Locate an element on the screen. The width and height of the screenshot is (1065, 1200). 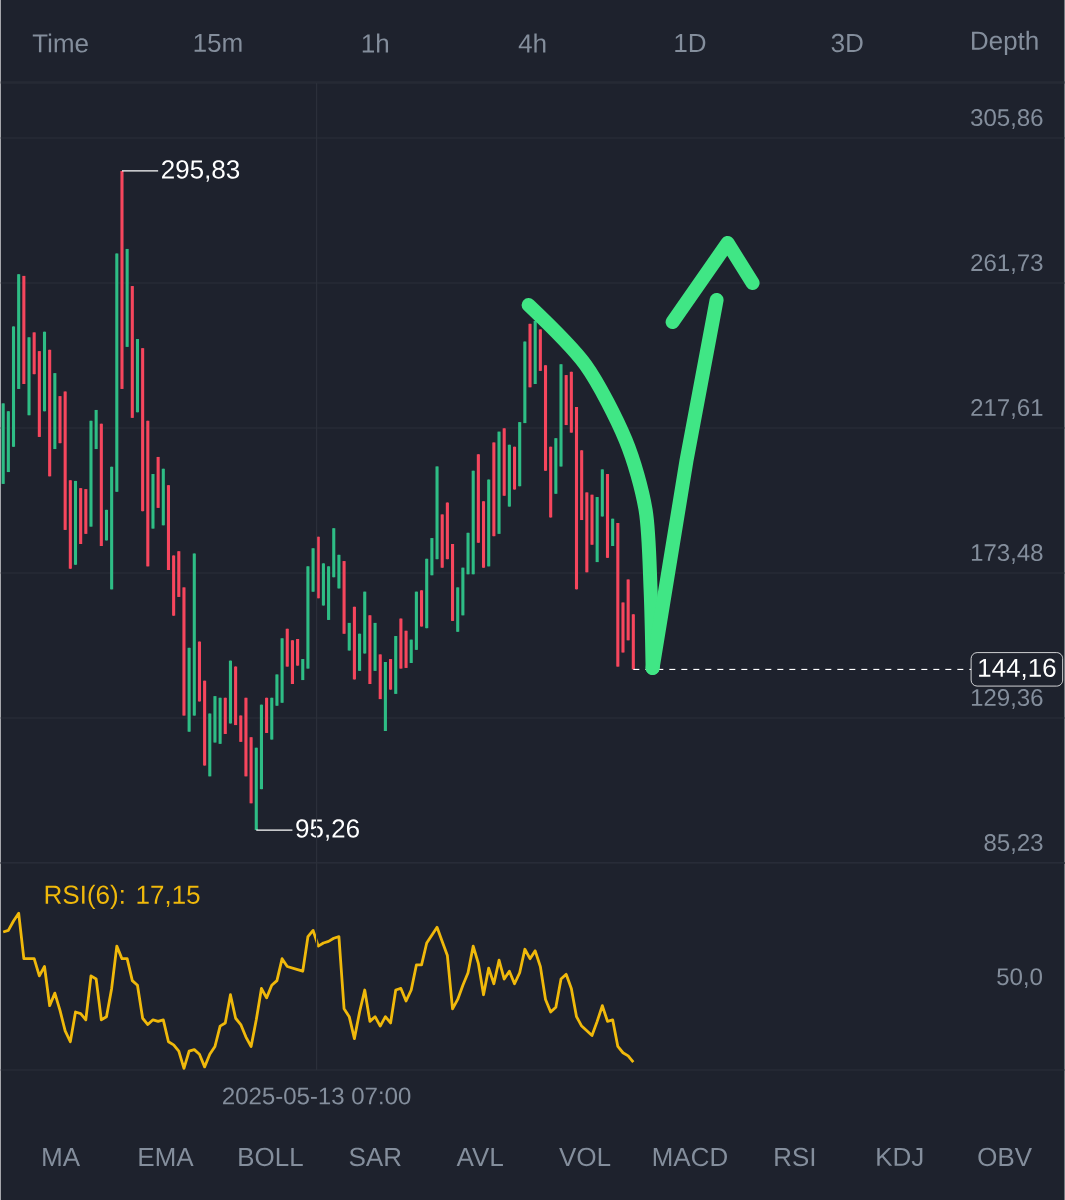
text: Time is located at coordinates (60, 43).